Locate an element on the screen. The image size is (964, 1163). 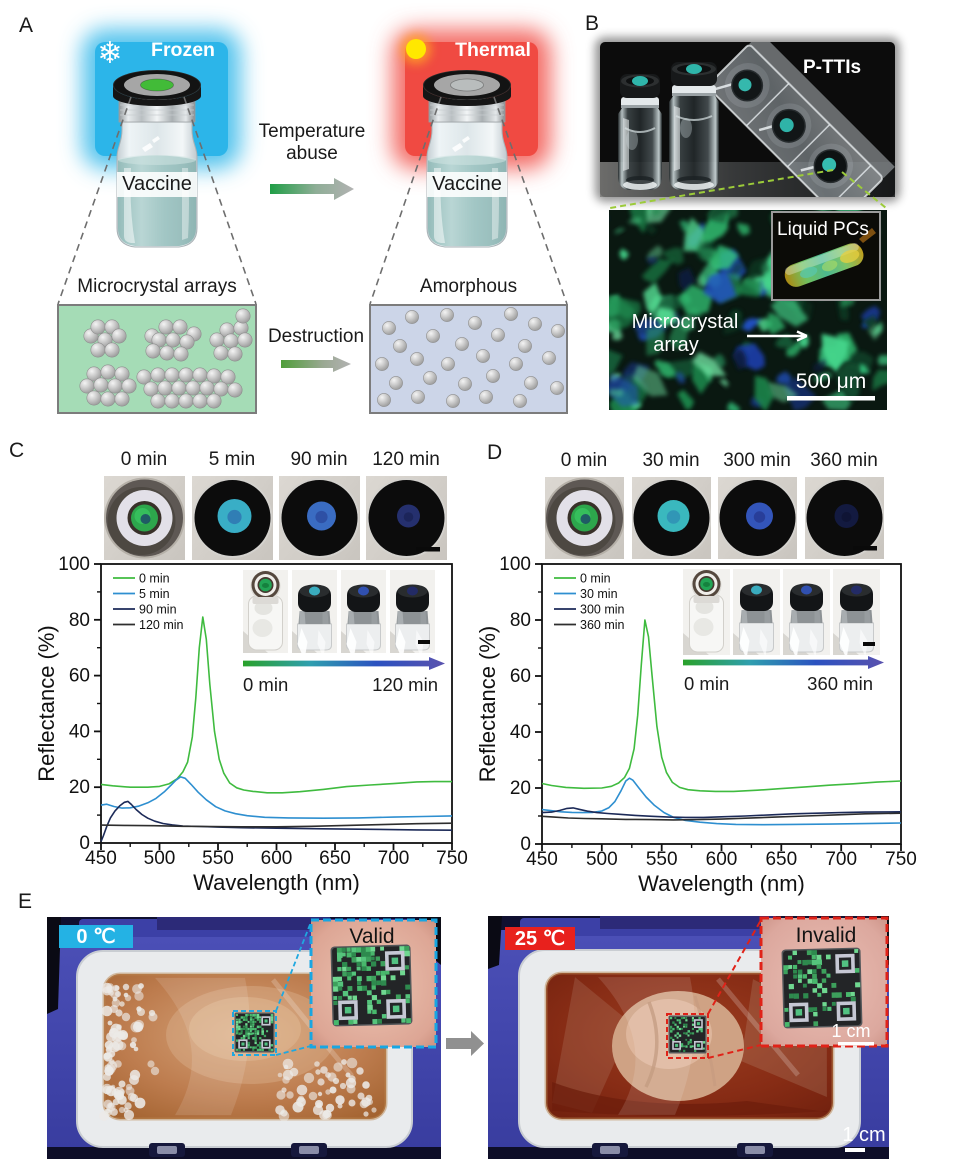
svg-text: Valid is located at coordinates (371, 936).